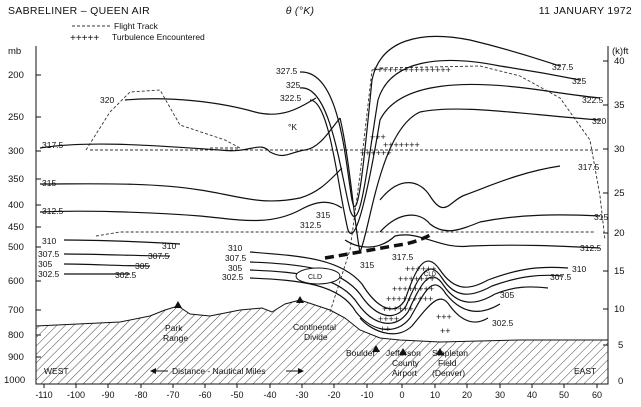 The width and height of the screenshot is (641, 407). What do you see at coordinates (56, 371) in the screenshot?
I see `west-label: WEST` at bounding box center [56, 371].